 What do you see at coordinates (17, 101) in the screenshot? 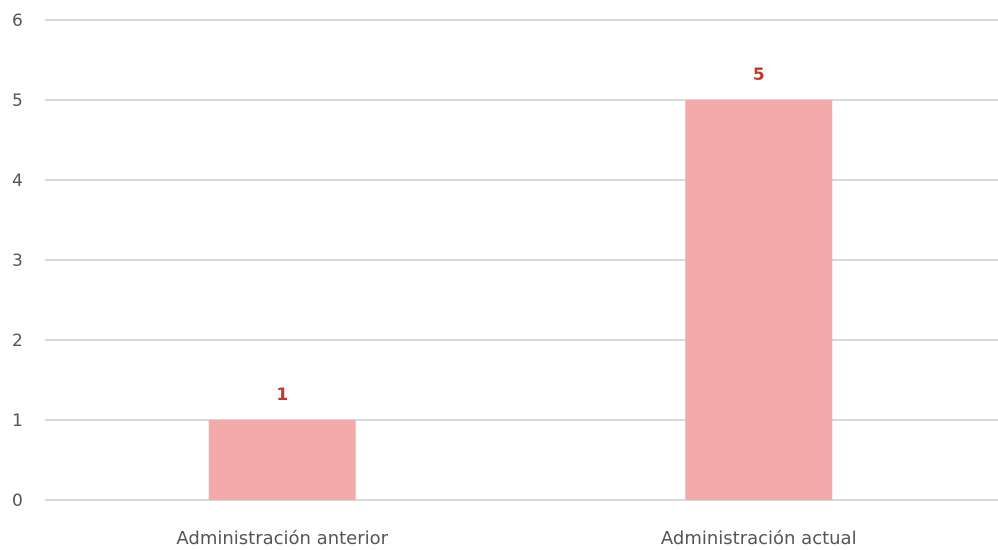
I see `y-tick-label: 5` at bounding box center [17, 101].